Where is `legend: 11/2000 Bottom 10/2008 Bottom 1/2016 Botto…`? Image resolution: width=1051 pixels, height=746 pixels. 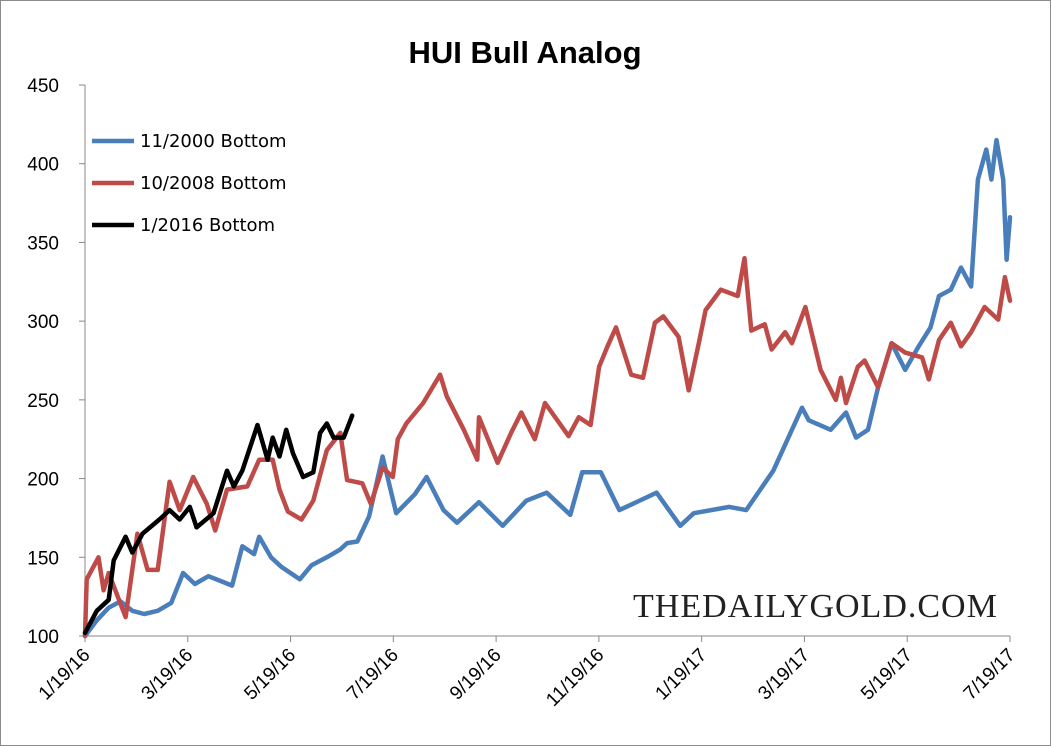
legend: 11/2000 Bottom 10/2008 Bottom 1/2016 Botto… is located at coordinates (189, 183).